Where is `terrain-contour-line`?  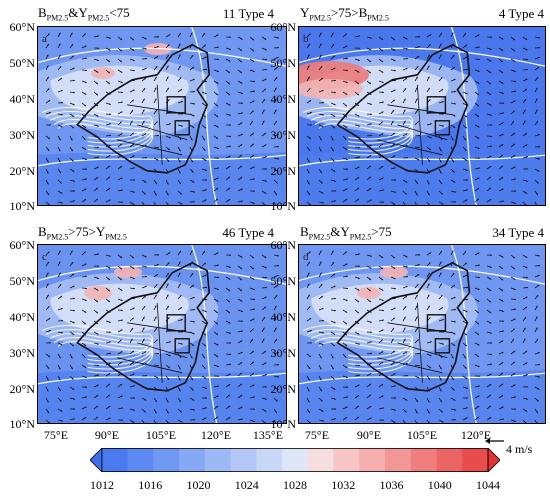 terrain-contour-line is located at coordinates (97, 341).